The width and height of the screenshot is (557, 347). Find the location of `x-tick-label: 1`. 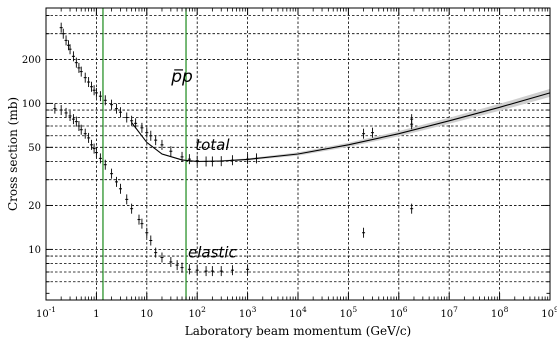

x-tick-label: 1 is located at coordinates (96, 314).